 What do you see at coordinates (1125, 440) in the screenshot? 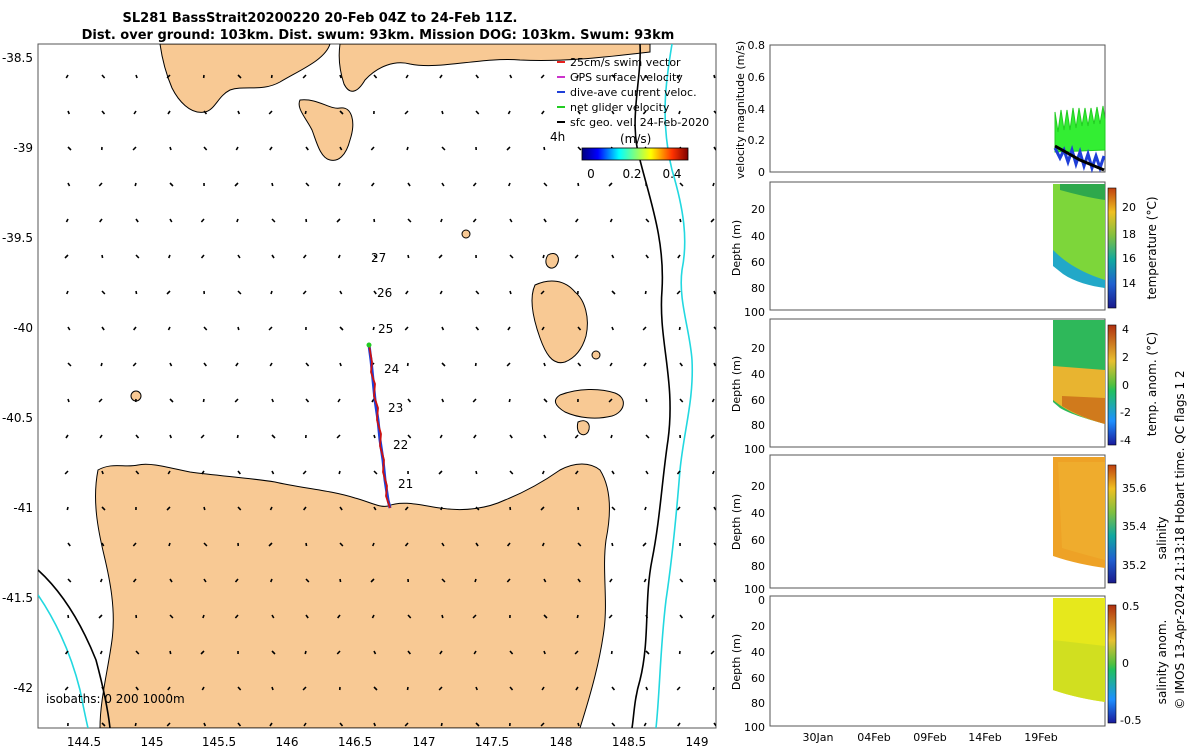
I see `cbar-tick: -4` at bounding box center [1125, 440].